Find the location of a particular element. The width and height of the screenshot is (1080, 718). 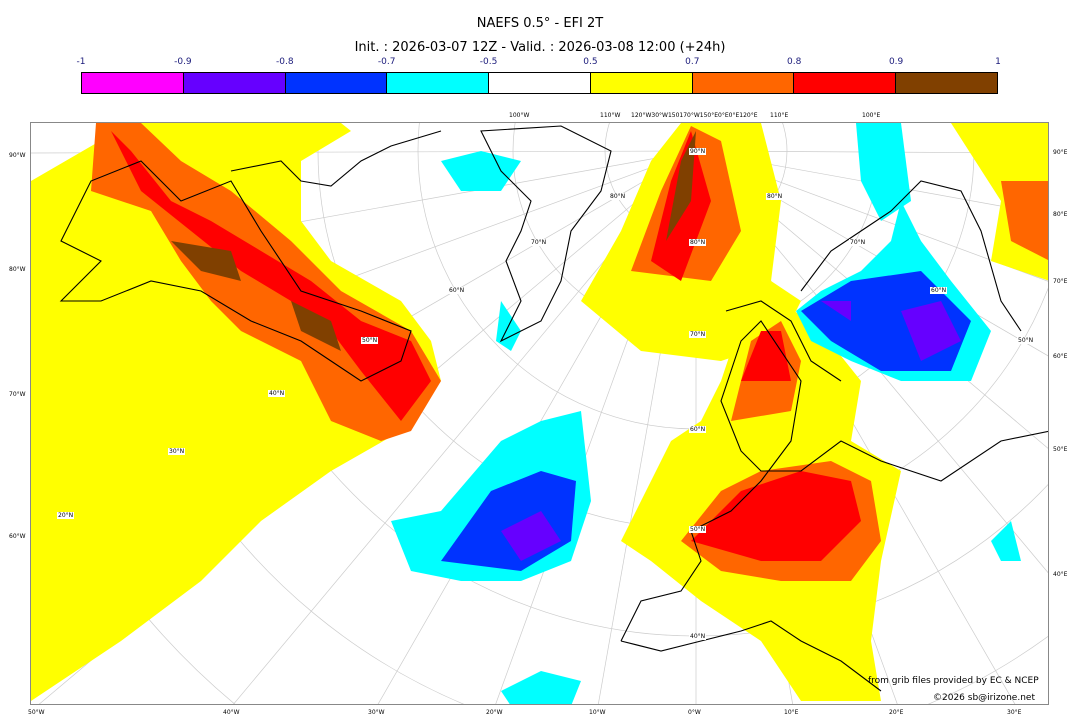

chart-title: NAEFS 0.5° - EFI 2T is located at coordinates (540, 23).